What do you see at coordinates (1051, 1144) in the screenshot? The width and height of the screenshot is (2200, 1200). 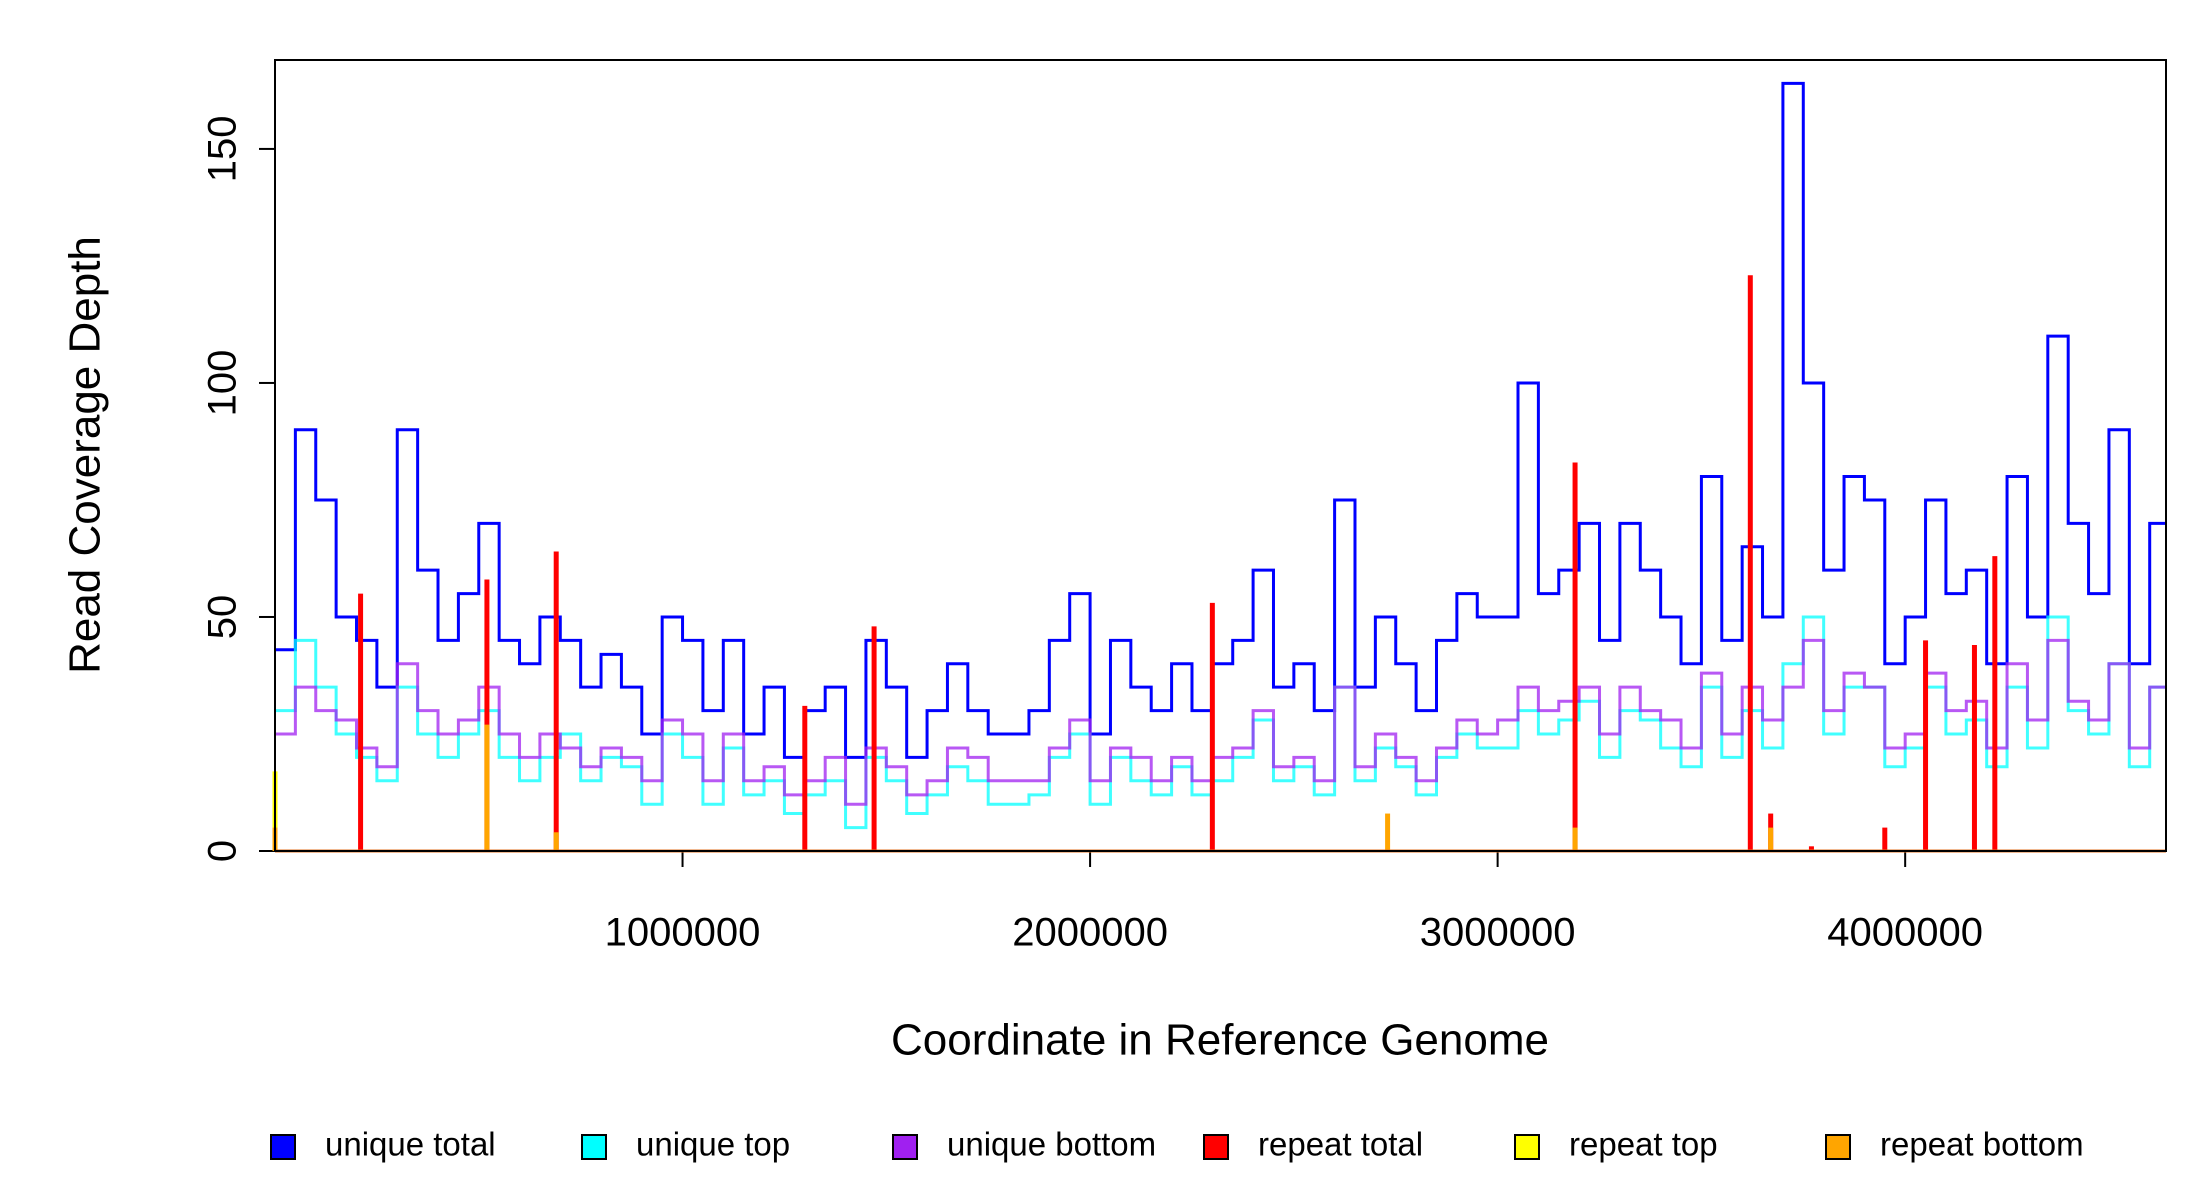 I see `legend-label: unique bottom` at bounding box center [1051, 1144].